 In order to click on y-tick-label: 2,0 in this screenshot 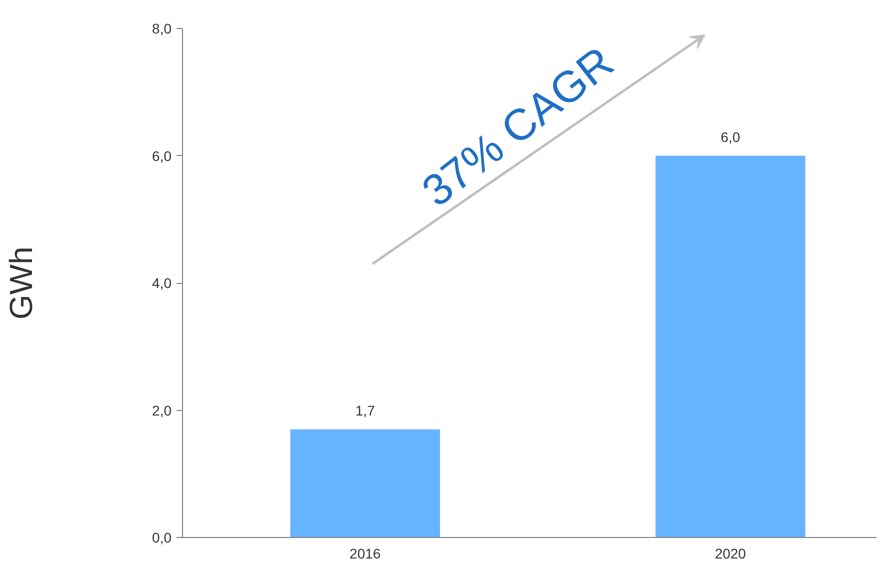, I will do `click(162, 410)`.